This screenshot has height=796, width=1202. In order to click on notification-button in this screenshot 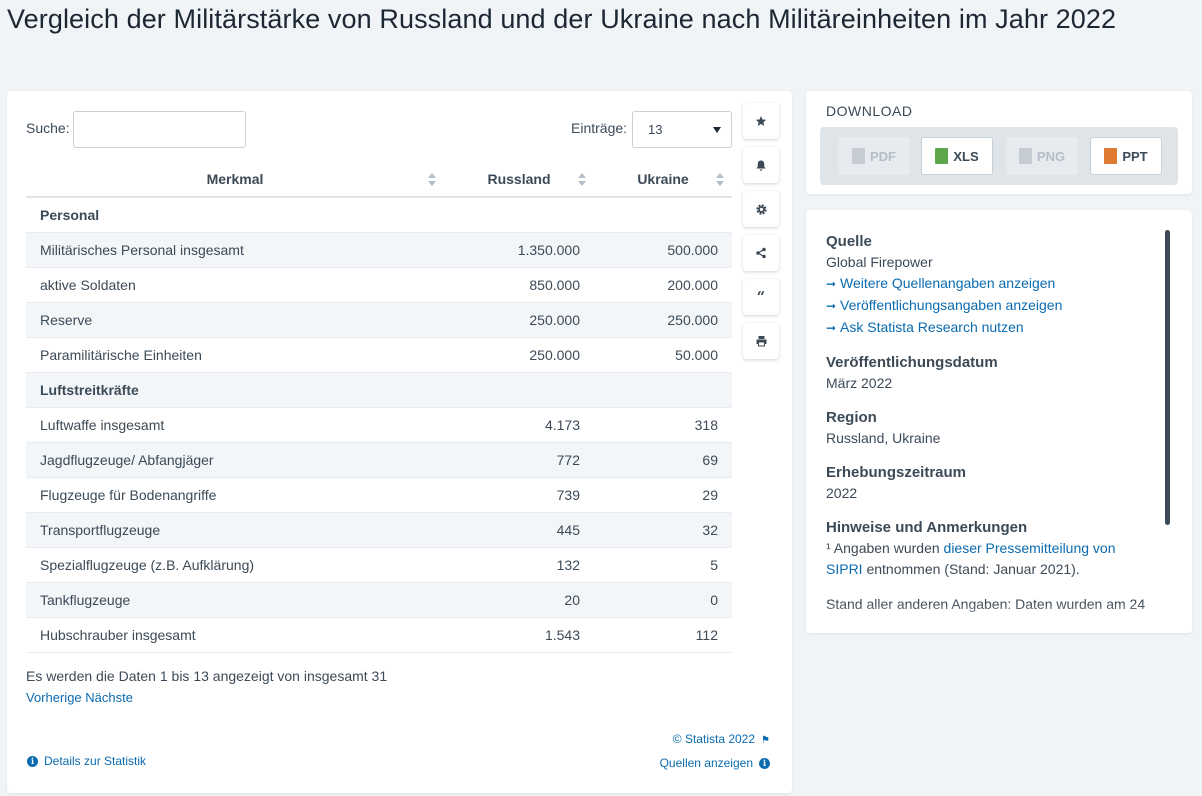, I will do `click(761, 165)`.